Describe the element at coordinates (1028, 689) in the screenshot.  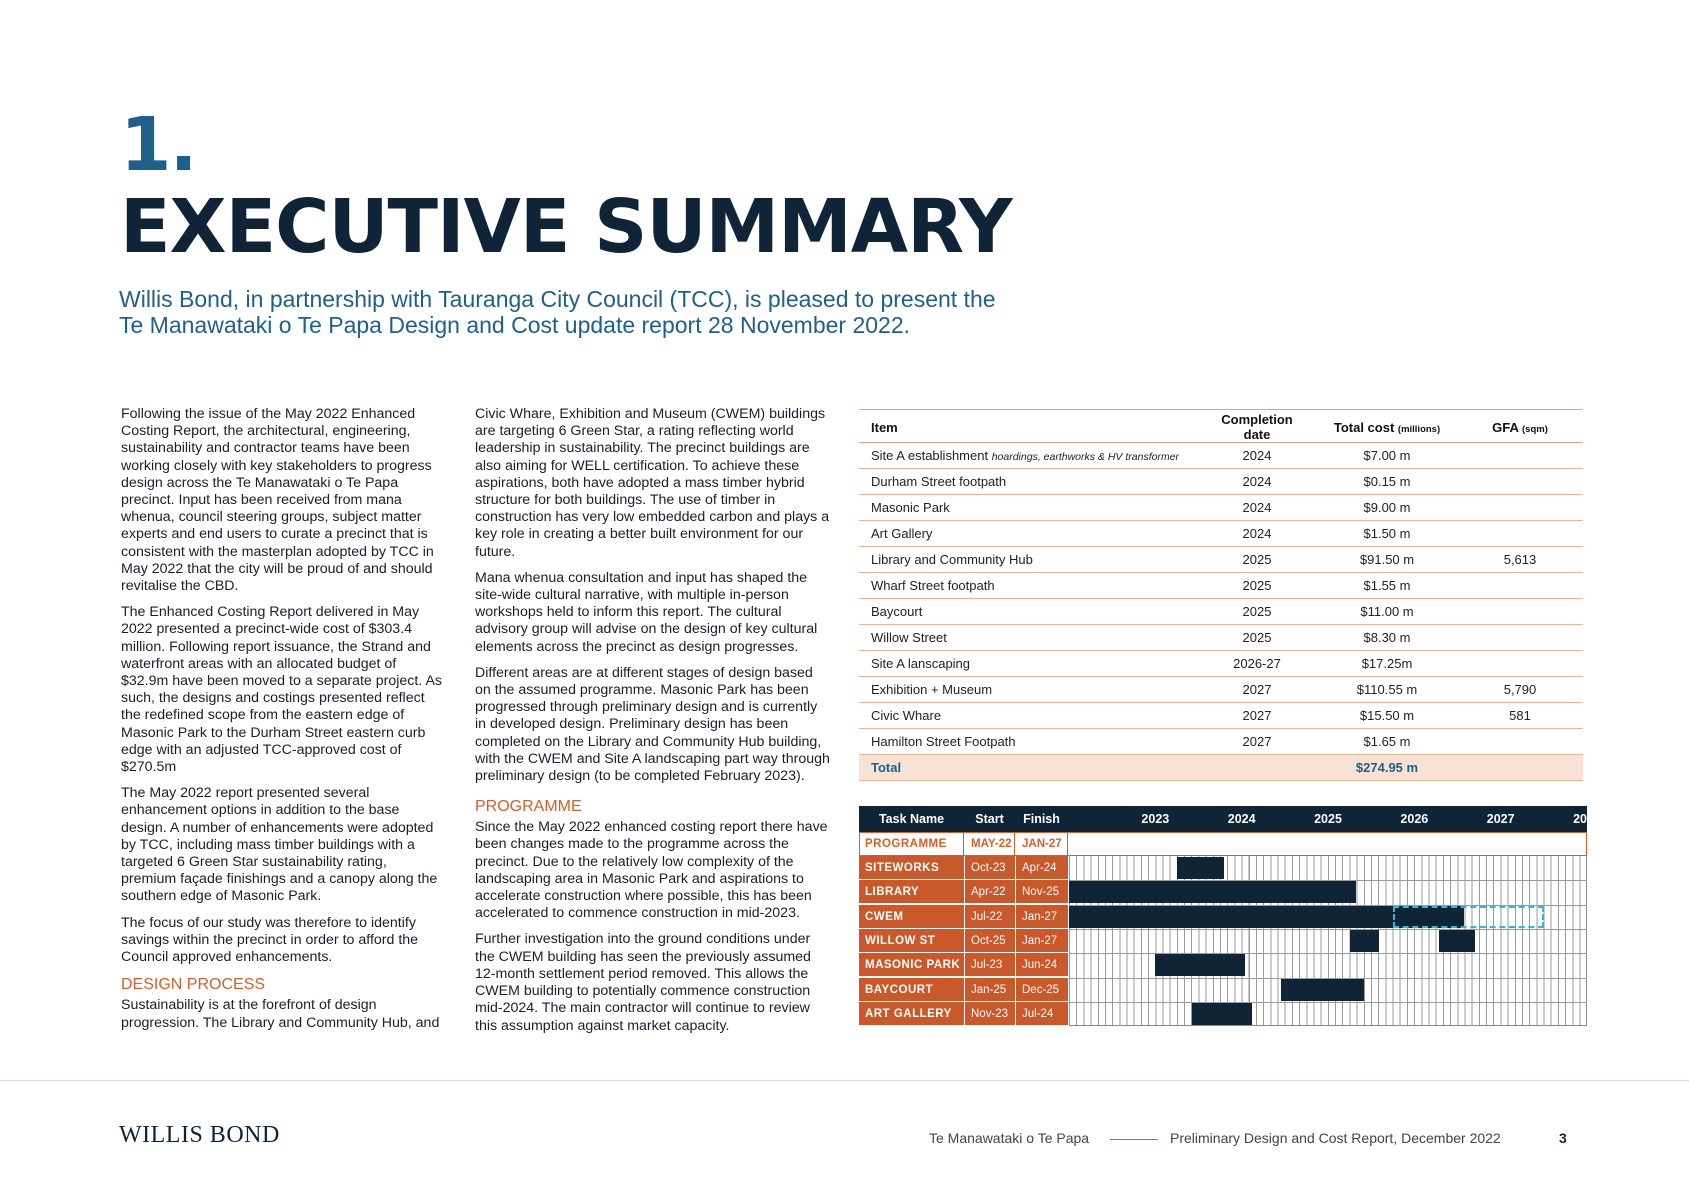
I see `cost-item: Exhibition + Museum` at that location.